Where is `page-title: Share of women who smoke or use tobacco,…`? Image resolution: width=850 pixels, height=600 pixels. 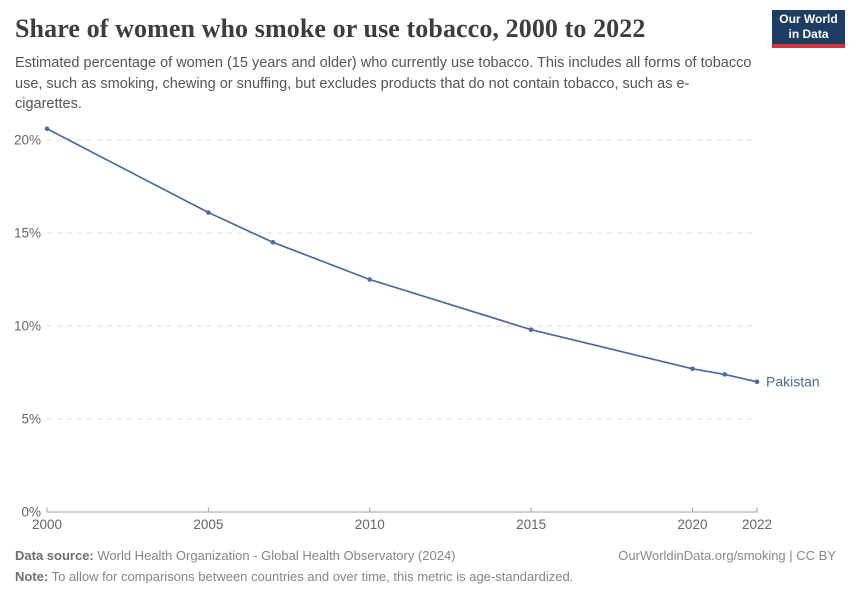
page-title: Share of women who smoke or use tobacco,… is located at coordinates (330, 28).